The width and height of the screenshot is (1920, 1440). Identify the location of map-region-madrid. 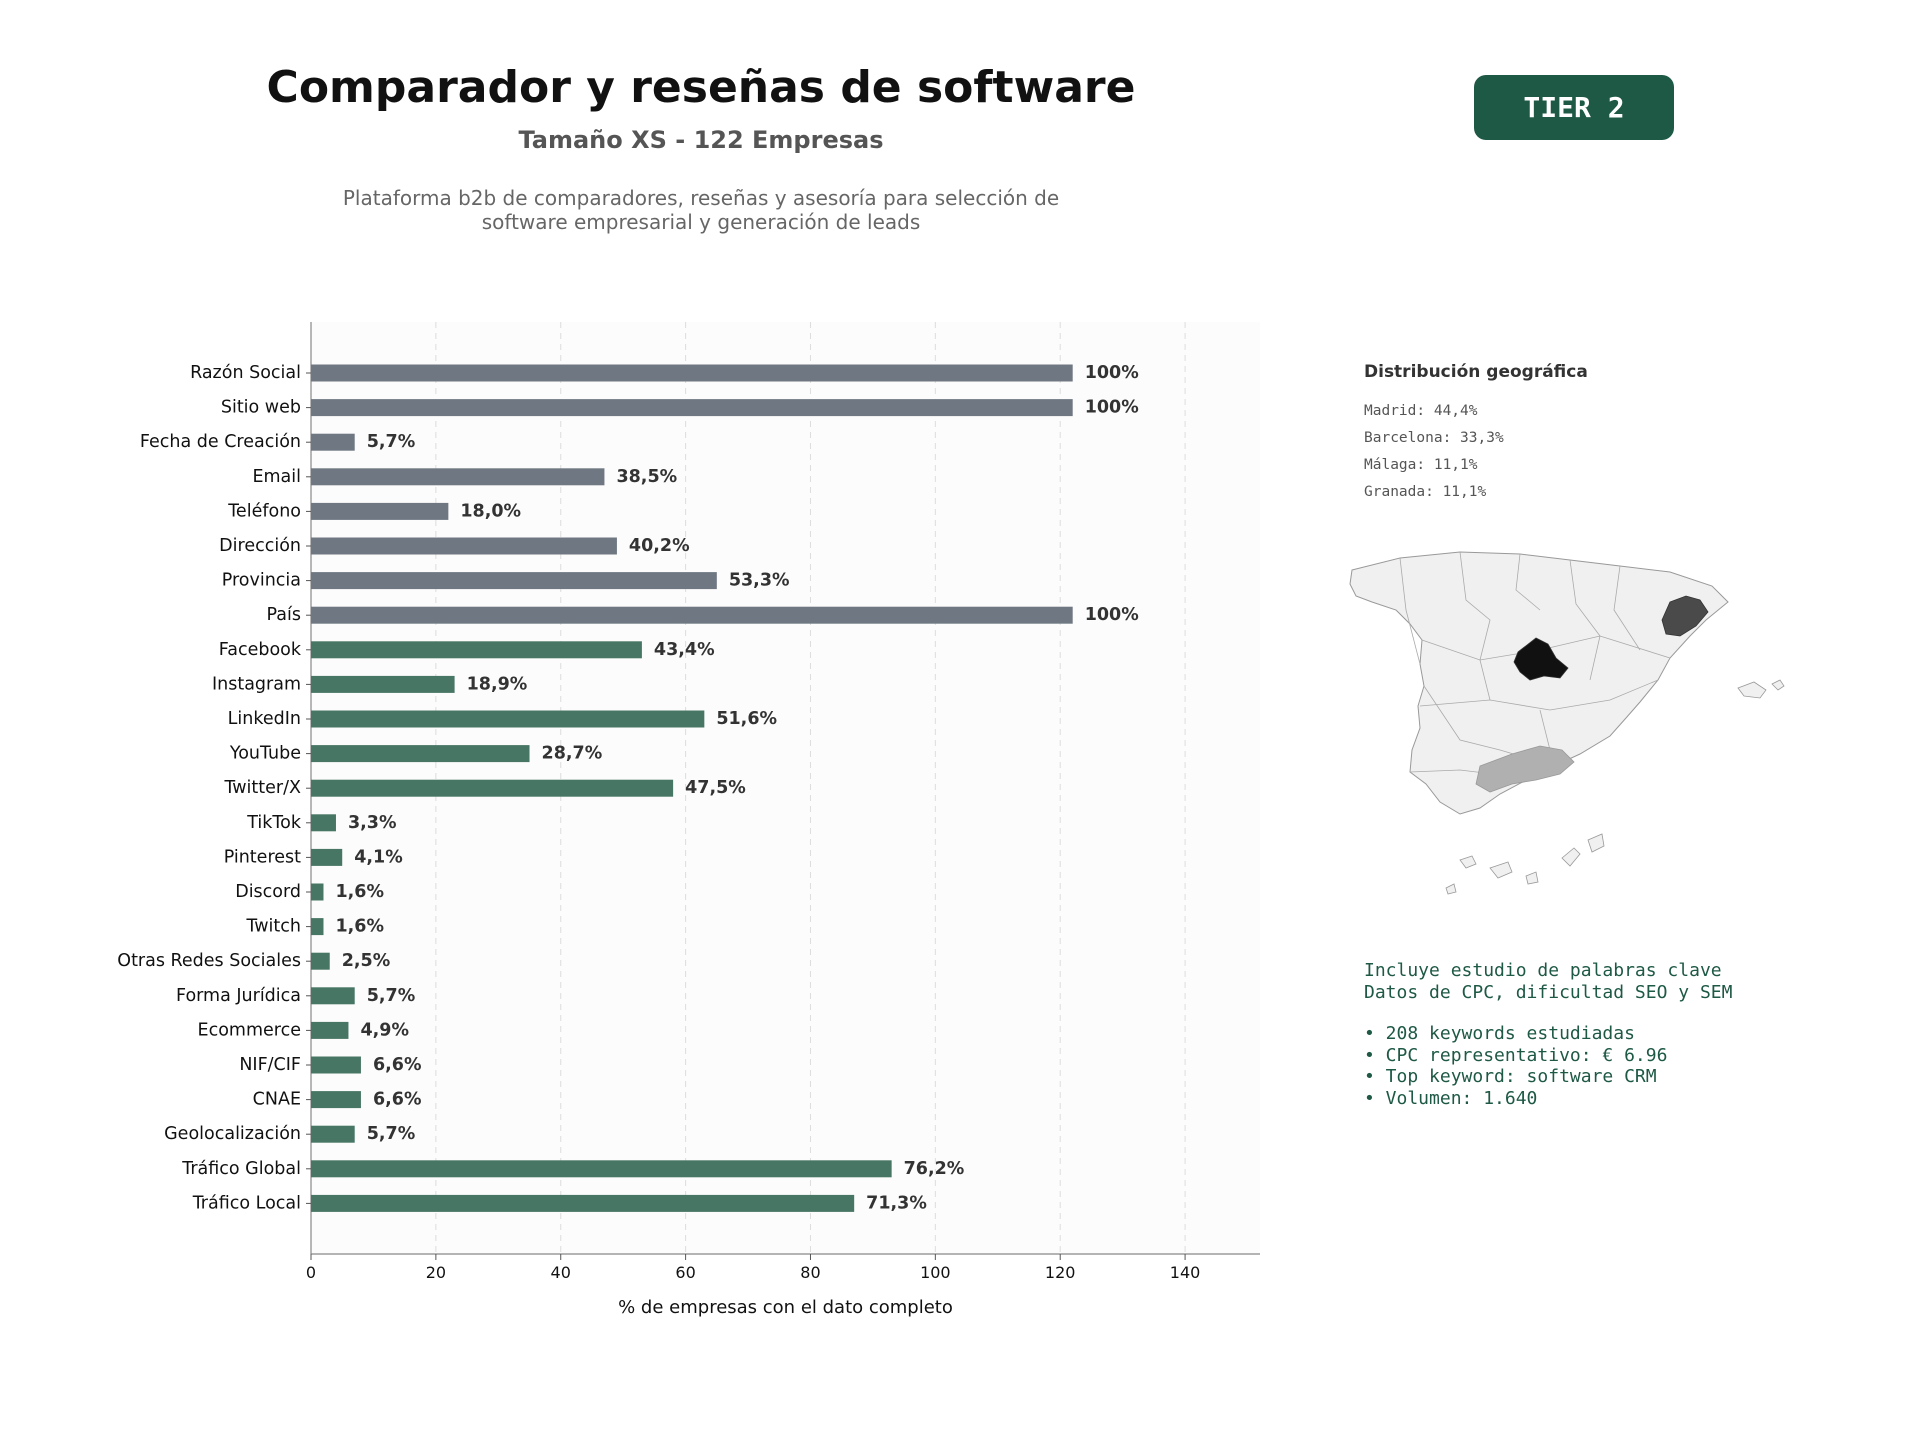
(1541, 659).